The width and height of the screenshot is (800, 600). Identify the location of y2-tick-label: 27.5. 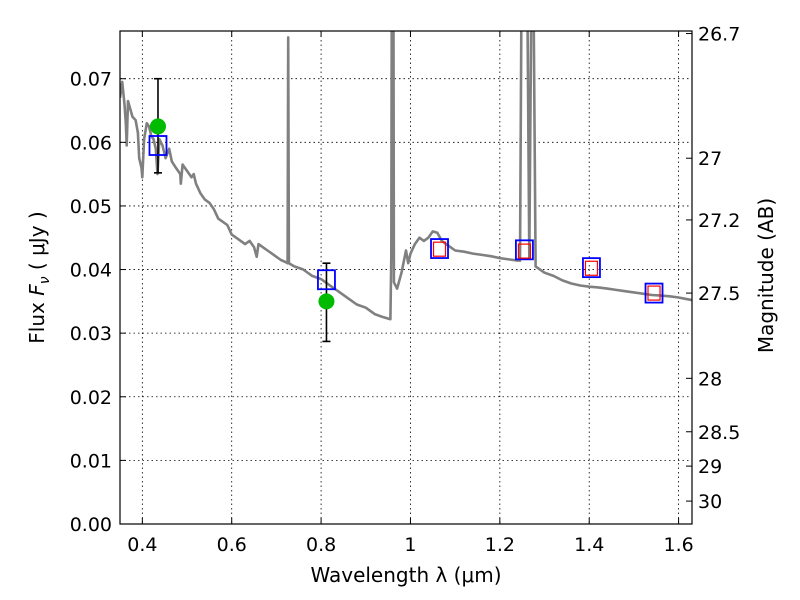
(719, 294).